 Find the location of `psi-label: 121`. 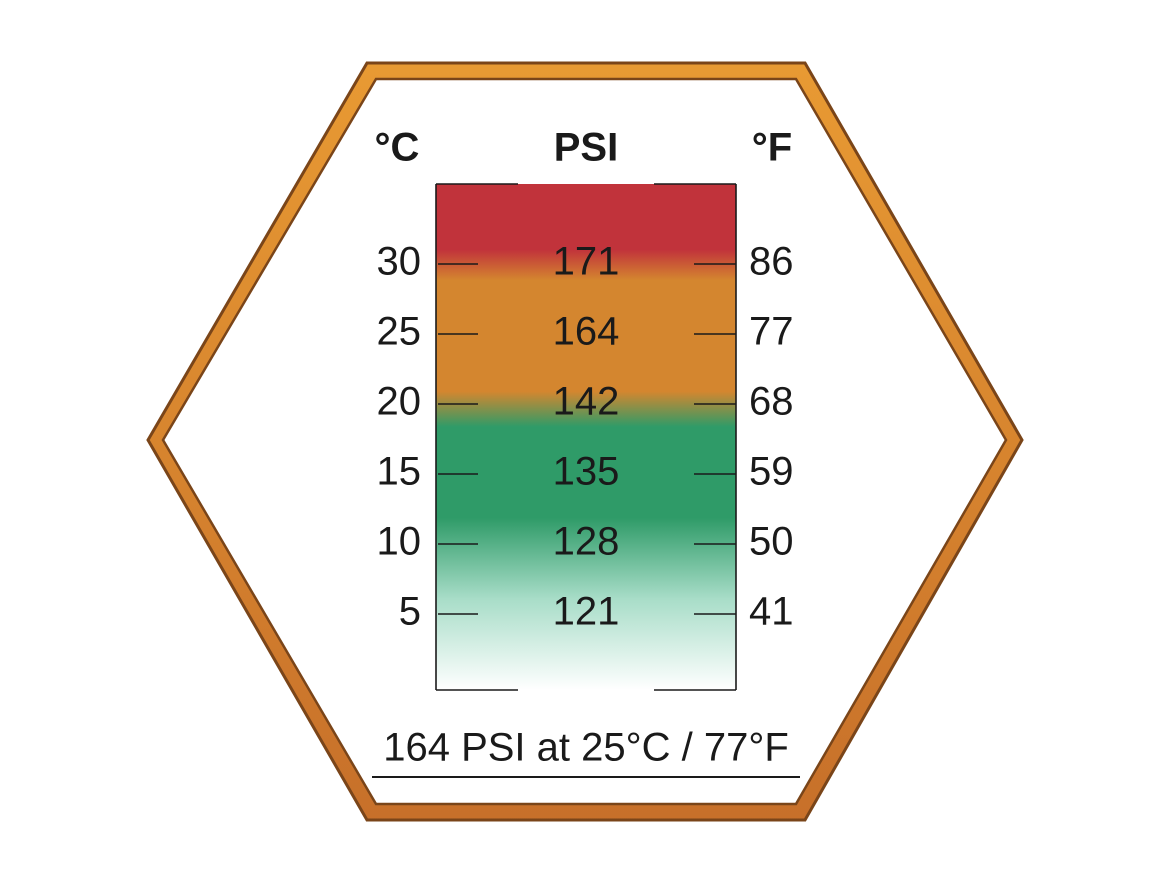

psi-label: 121 is located at coordinates (586, 612).